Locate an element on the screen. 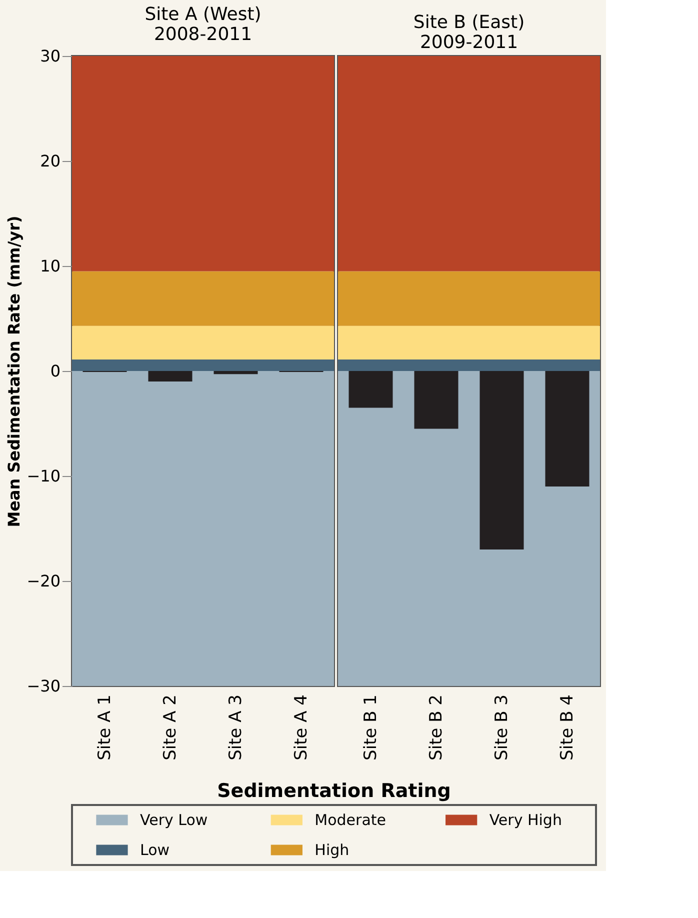  x-tick-label: Site A 2 is located at coordinates (170, 727).